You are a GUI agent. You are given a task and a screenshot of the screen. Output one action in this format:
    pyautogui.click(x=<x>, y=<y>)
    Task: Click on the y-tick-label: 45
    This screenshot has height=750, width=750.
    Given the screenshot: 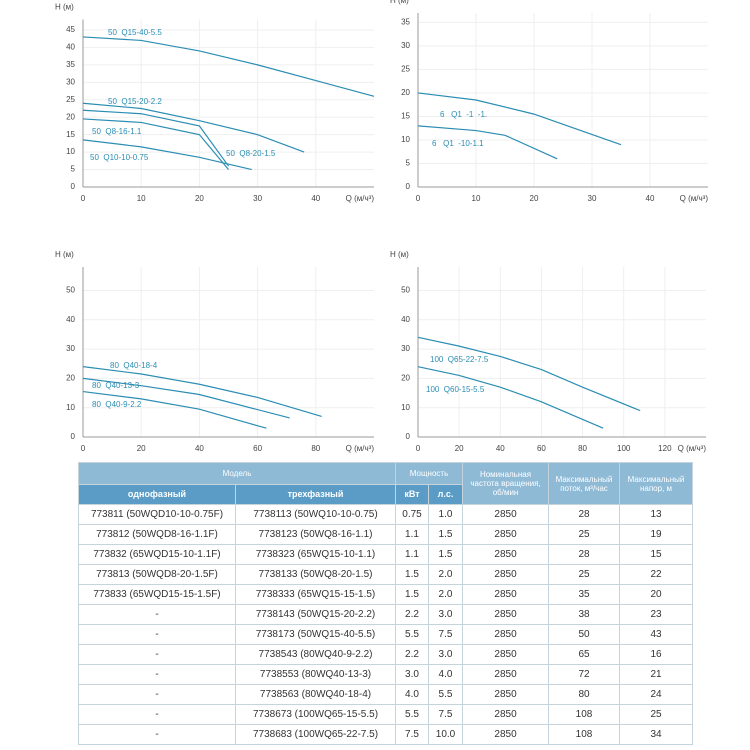 What is the action you would take?
    pyautogui.click(x=70, y=29)
    